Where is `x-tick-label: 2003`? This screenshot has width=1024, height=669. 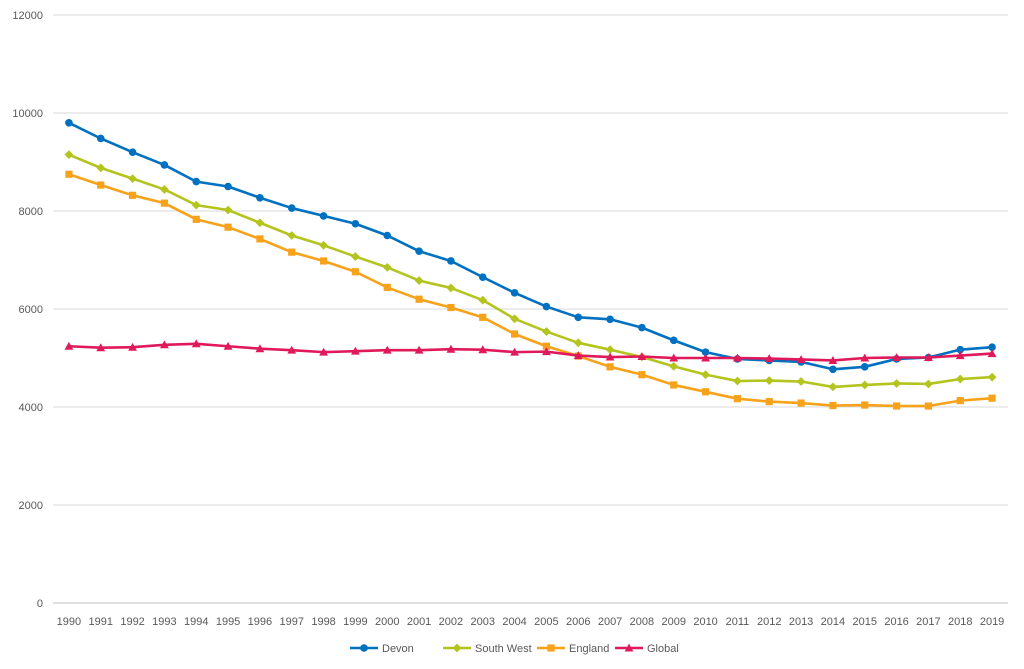
x-tick-label: 2003 is located at coordinates (483, 622).